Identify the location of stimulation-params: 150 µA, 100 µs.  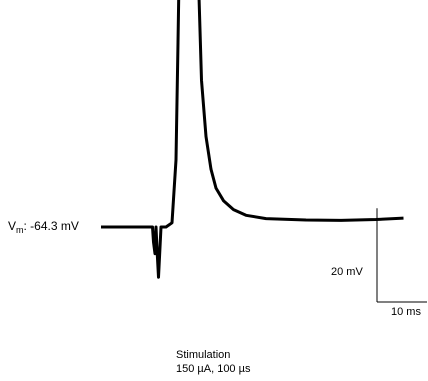
(213, 369).